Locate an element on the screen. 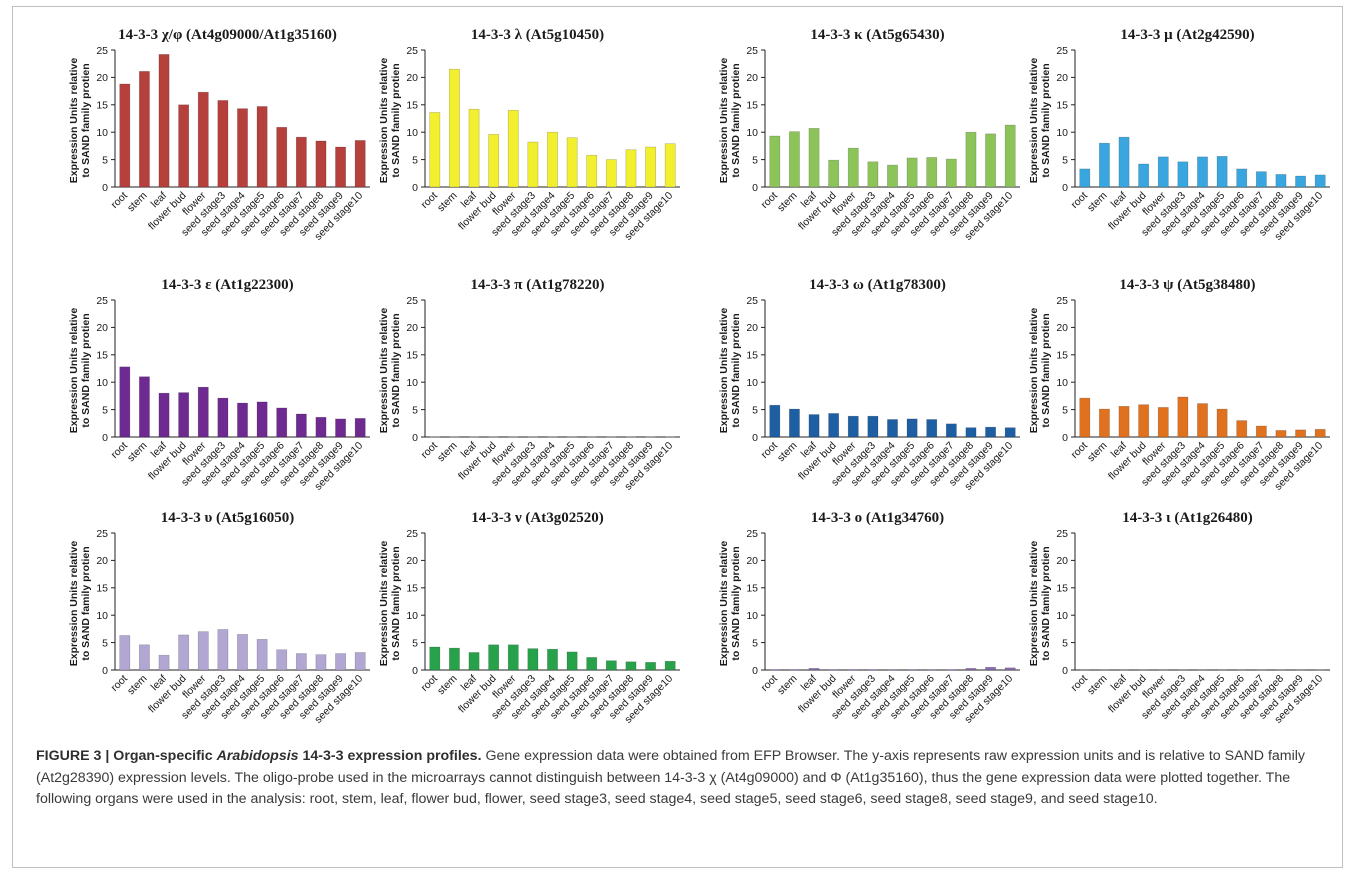 This screenshot has height=883, width=1355. chart-12-x-tick-label: stem is located at coordinates (1097, 684).